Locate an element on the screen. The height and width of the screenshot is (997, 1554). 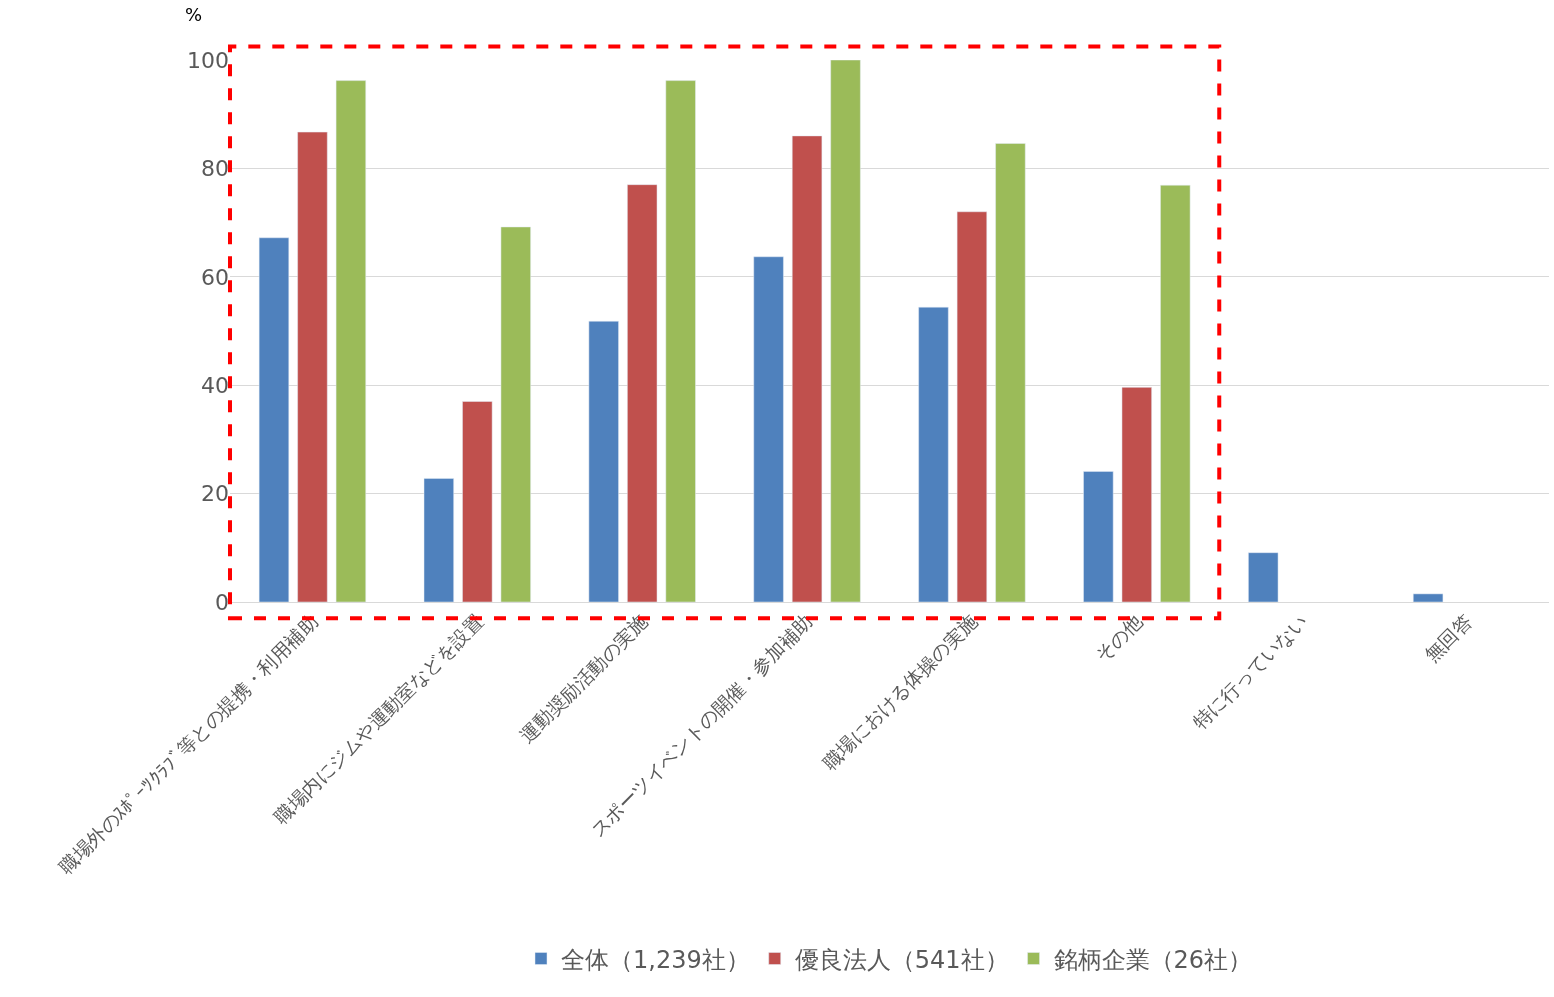
y-tick-label: 20 is located at coordinates (215, 494).